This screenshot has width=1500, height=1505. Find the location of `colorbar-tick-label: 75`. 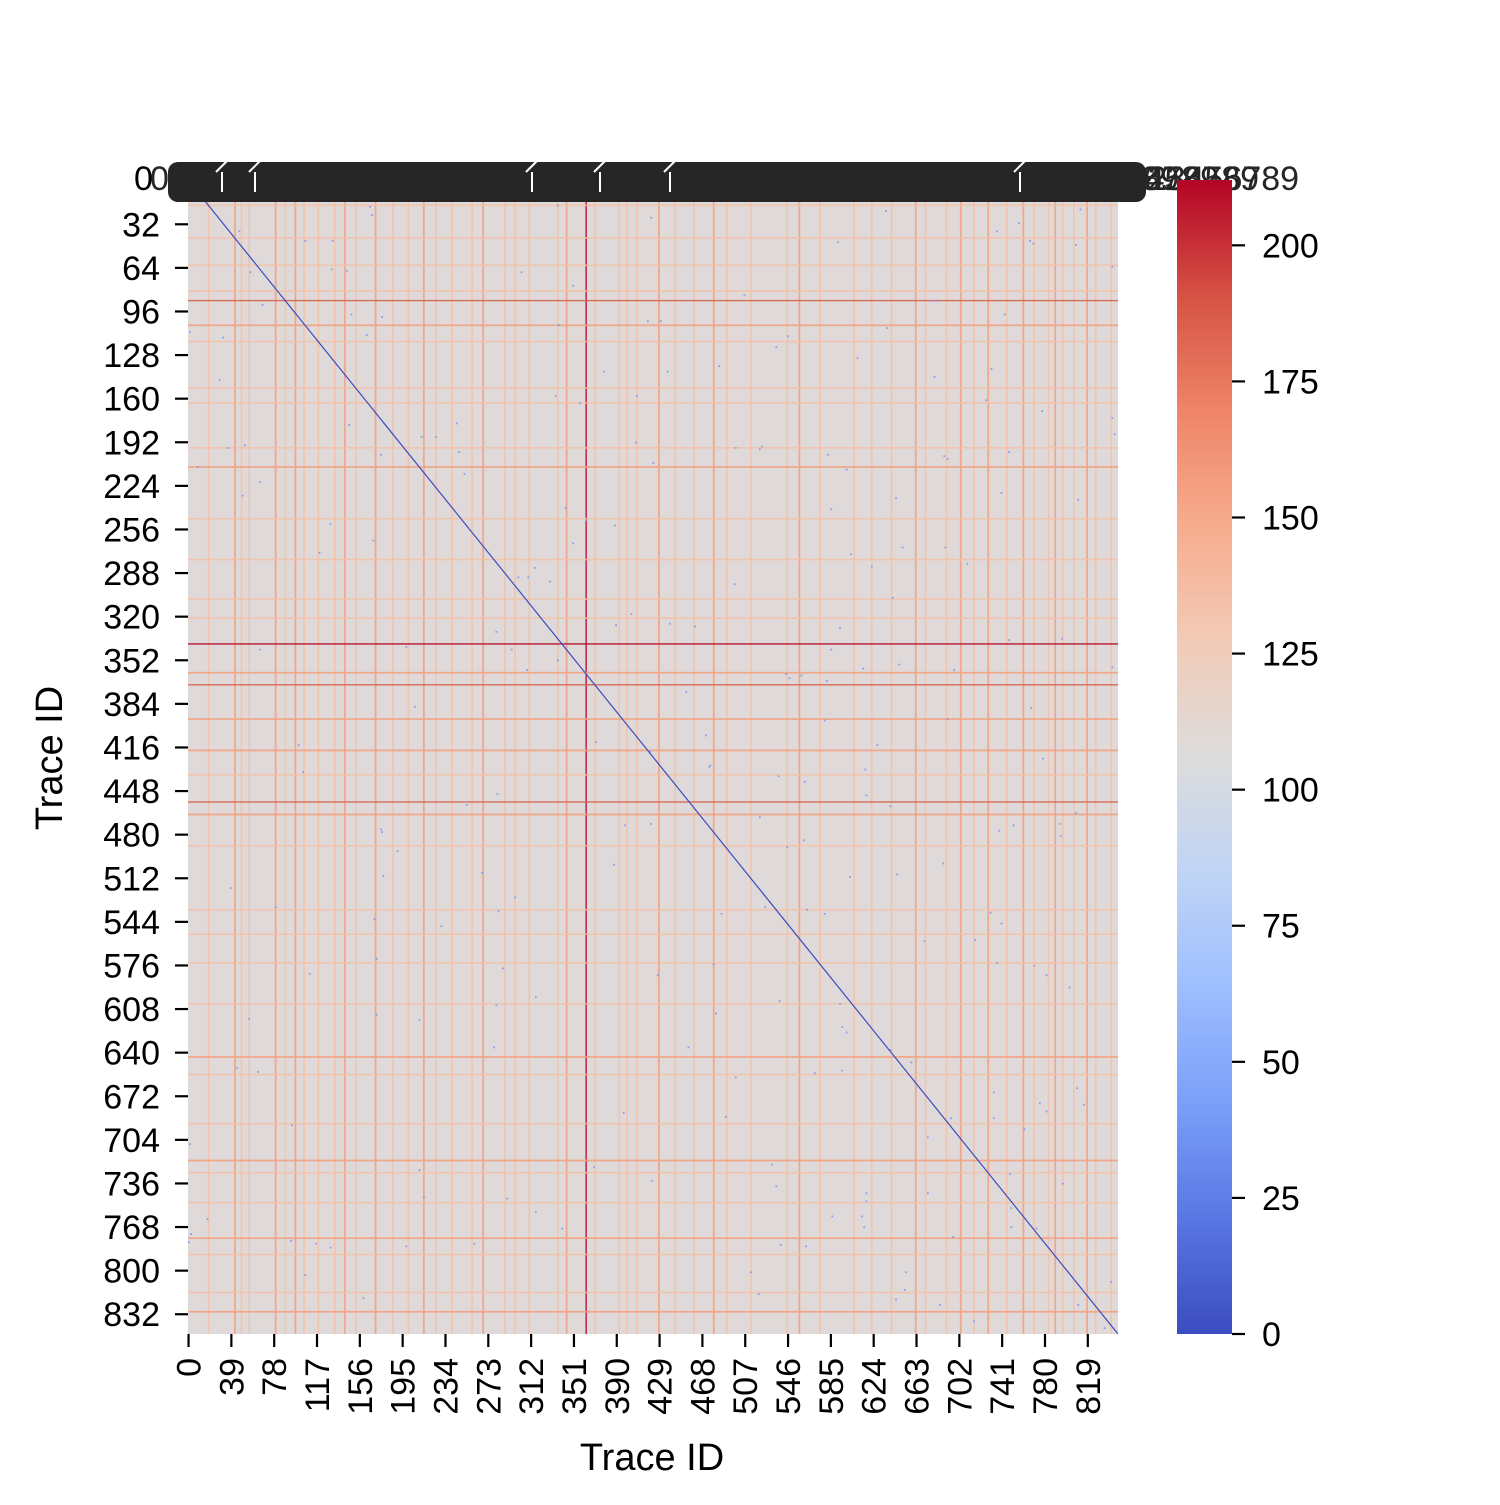

colorbar-tick-label: 75 is located at coordinates (1281, 927).